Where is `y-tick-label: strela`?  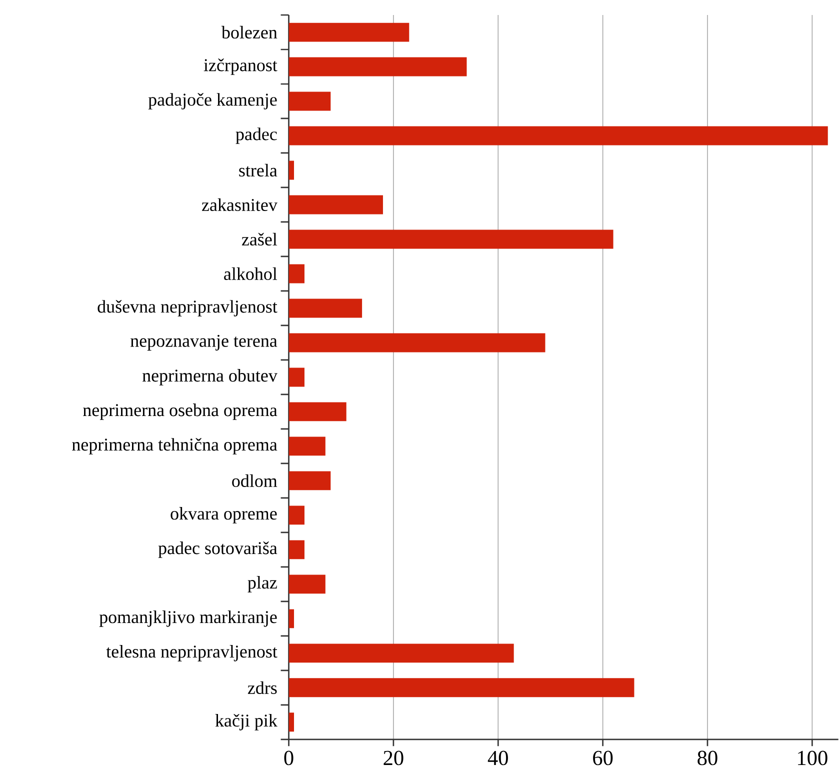
y-tick-label: strela is located at coordinates (258, 170).